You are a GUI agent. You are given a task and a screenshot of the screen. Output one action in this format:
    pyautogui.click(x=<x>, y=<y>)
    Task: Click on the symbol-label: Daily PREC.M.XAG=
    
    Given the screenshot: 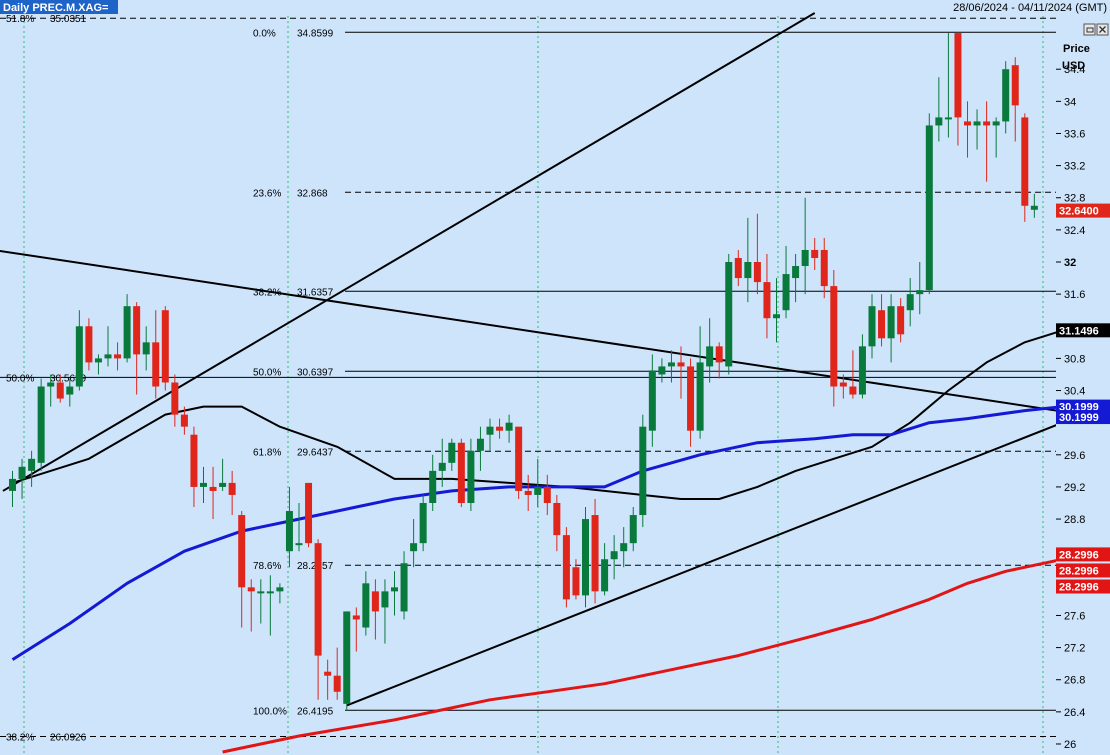 What is the action you would take?
    pyautogui.click(x=55, y=8)
    